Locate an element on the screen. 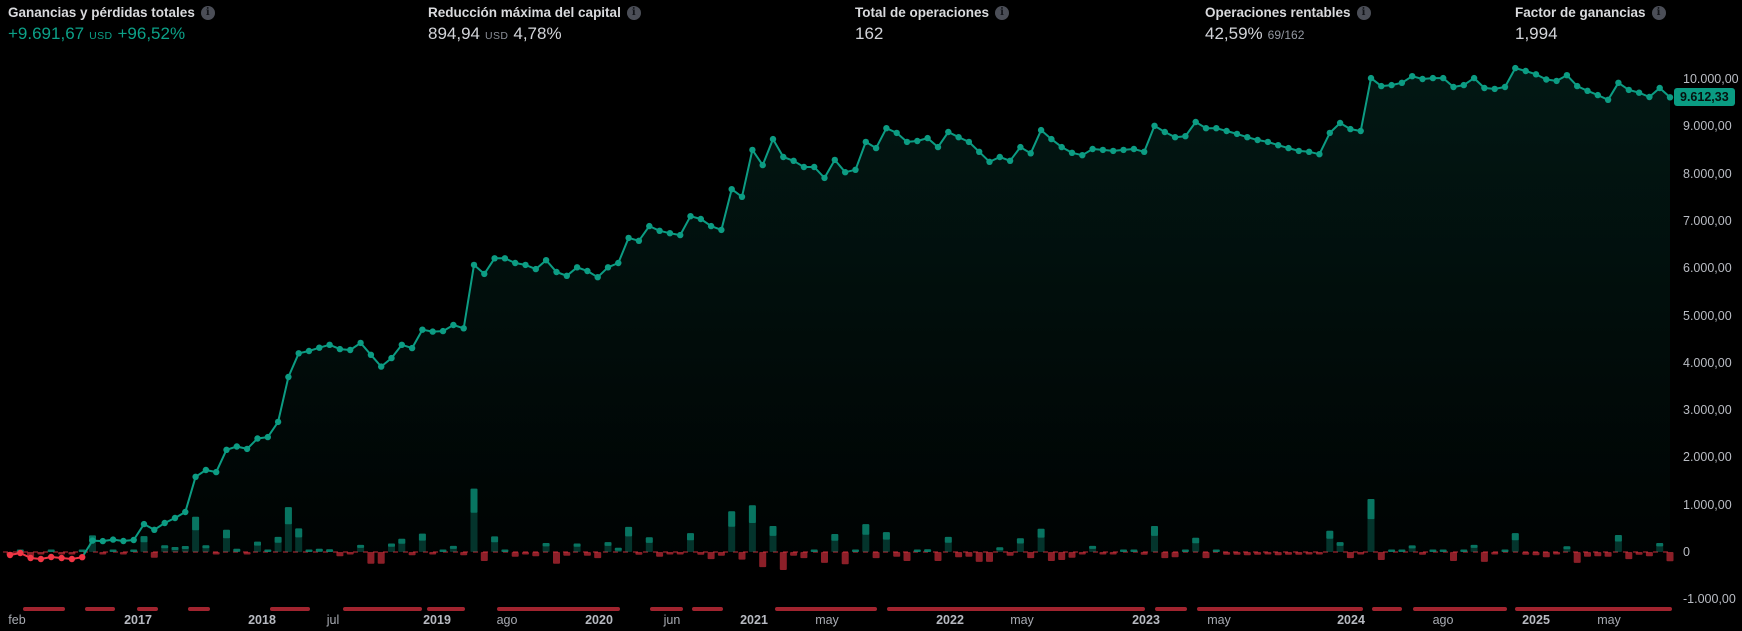 The height and width of the screenshot is (631, 1742). y-axis-label: 10.000,00 is located at coordinates (1711, 79).